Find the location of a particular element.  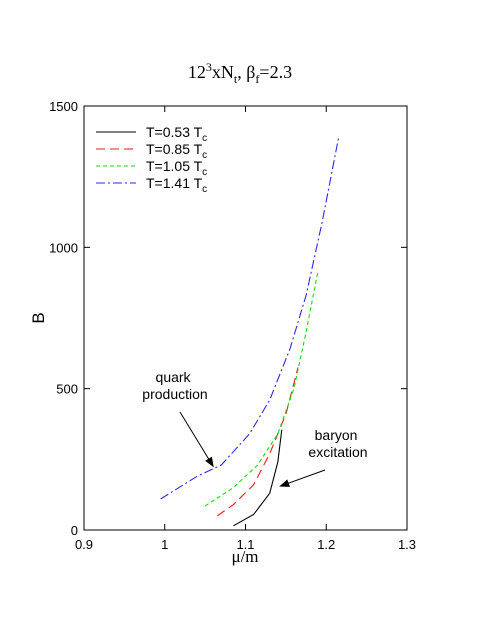

title-sep: , is located at coordinates (241, 72).